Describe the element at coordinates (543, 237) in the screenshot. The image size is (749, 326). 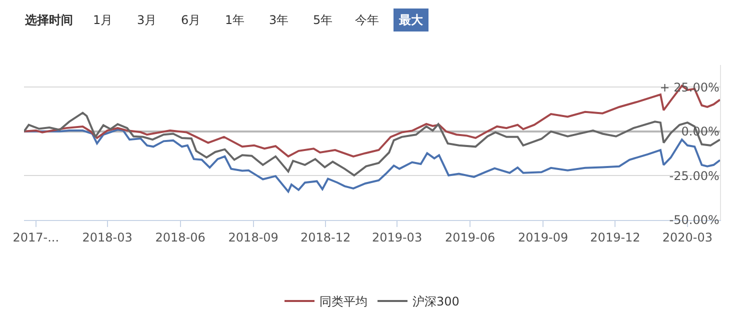
I see `x-tick-label: 2019-09` at that location.